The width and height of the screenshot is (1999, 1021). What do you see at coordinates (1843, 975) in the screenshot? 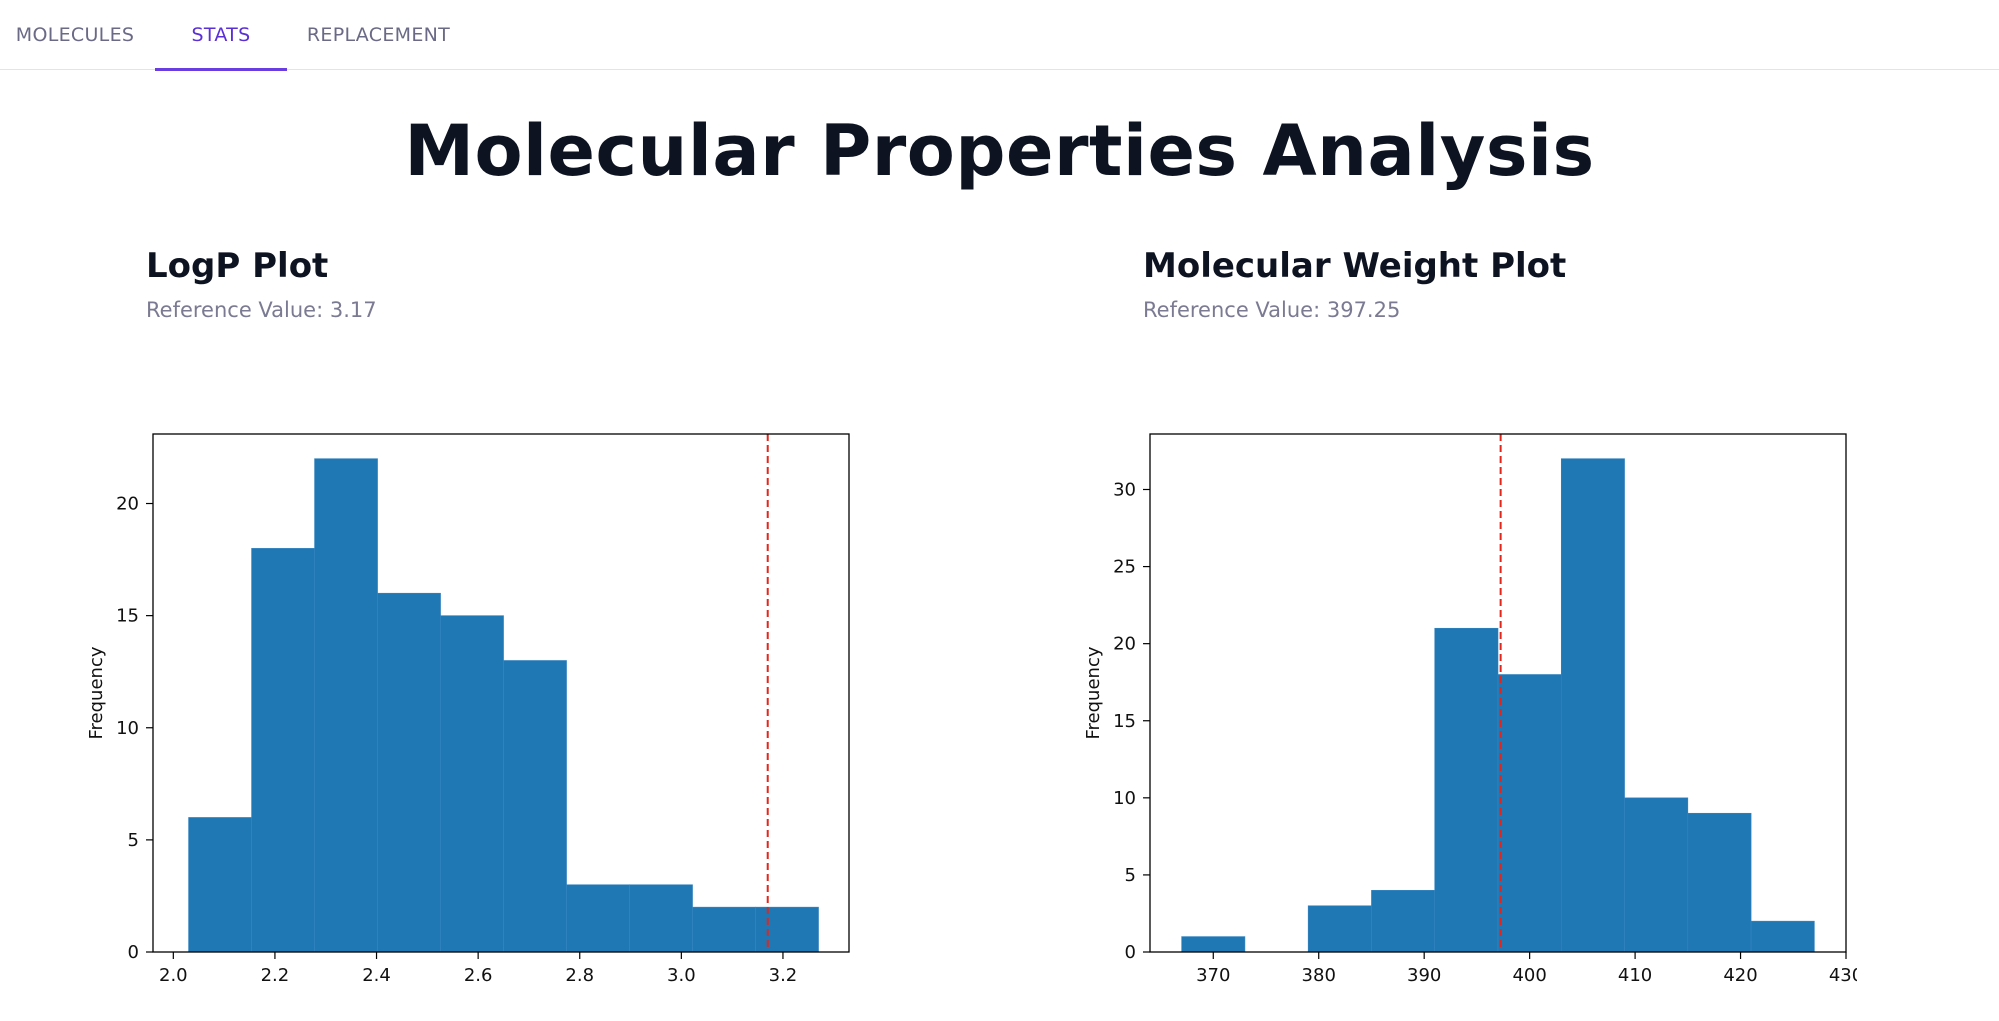
I see `x-tick-label: 430` at bounding box center [1843, 975].